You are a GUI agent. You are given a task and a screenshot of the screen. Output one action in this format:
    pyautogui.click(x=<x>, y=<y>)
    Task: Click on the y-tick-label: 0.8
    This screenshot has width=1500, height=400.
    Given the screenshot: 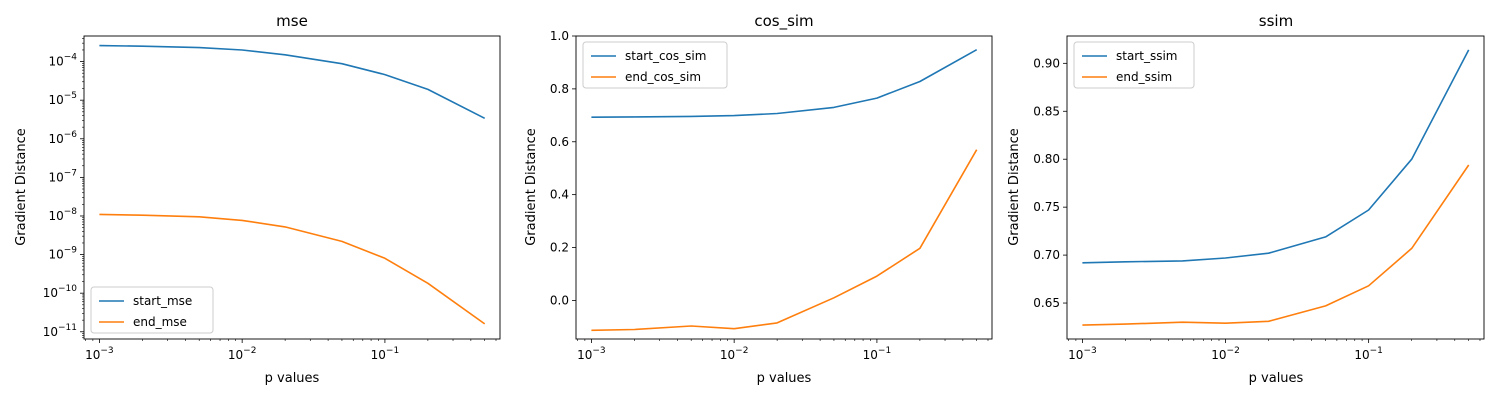 What is the action you would take?
    pyautogui.click(x=559, y=89)
    